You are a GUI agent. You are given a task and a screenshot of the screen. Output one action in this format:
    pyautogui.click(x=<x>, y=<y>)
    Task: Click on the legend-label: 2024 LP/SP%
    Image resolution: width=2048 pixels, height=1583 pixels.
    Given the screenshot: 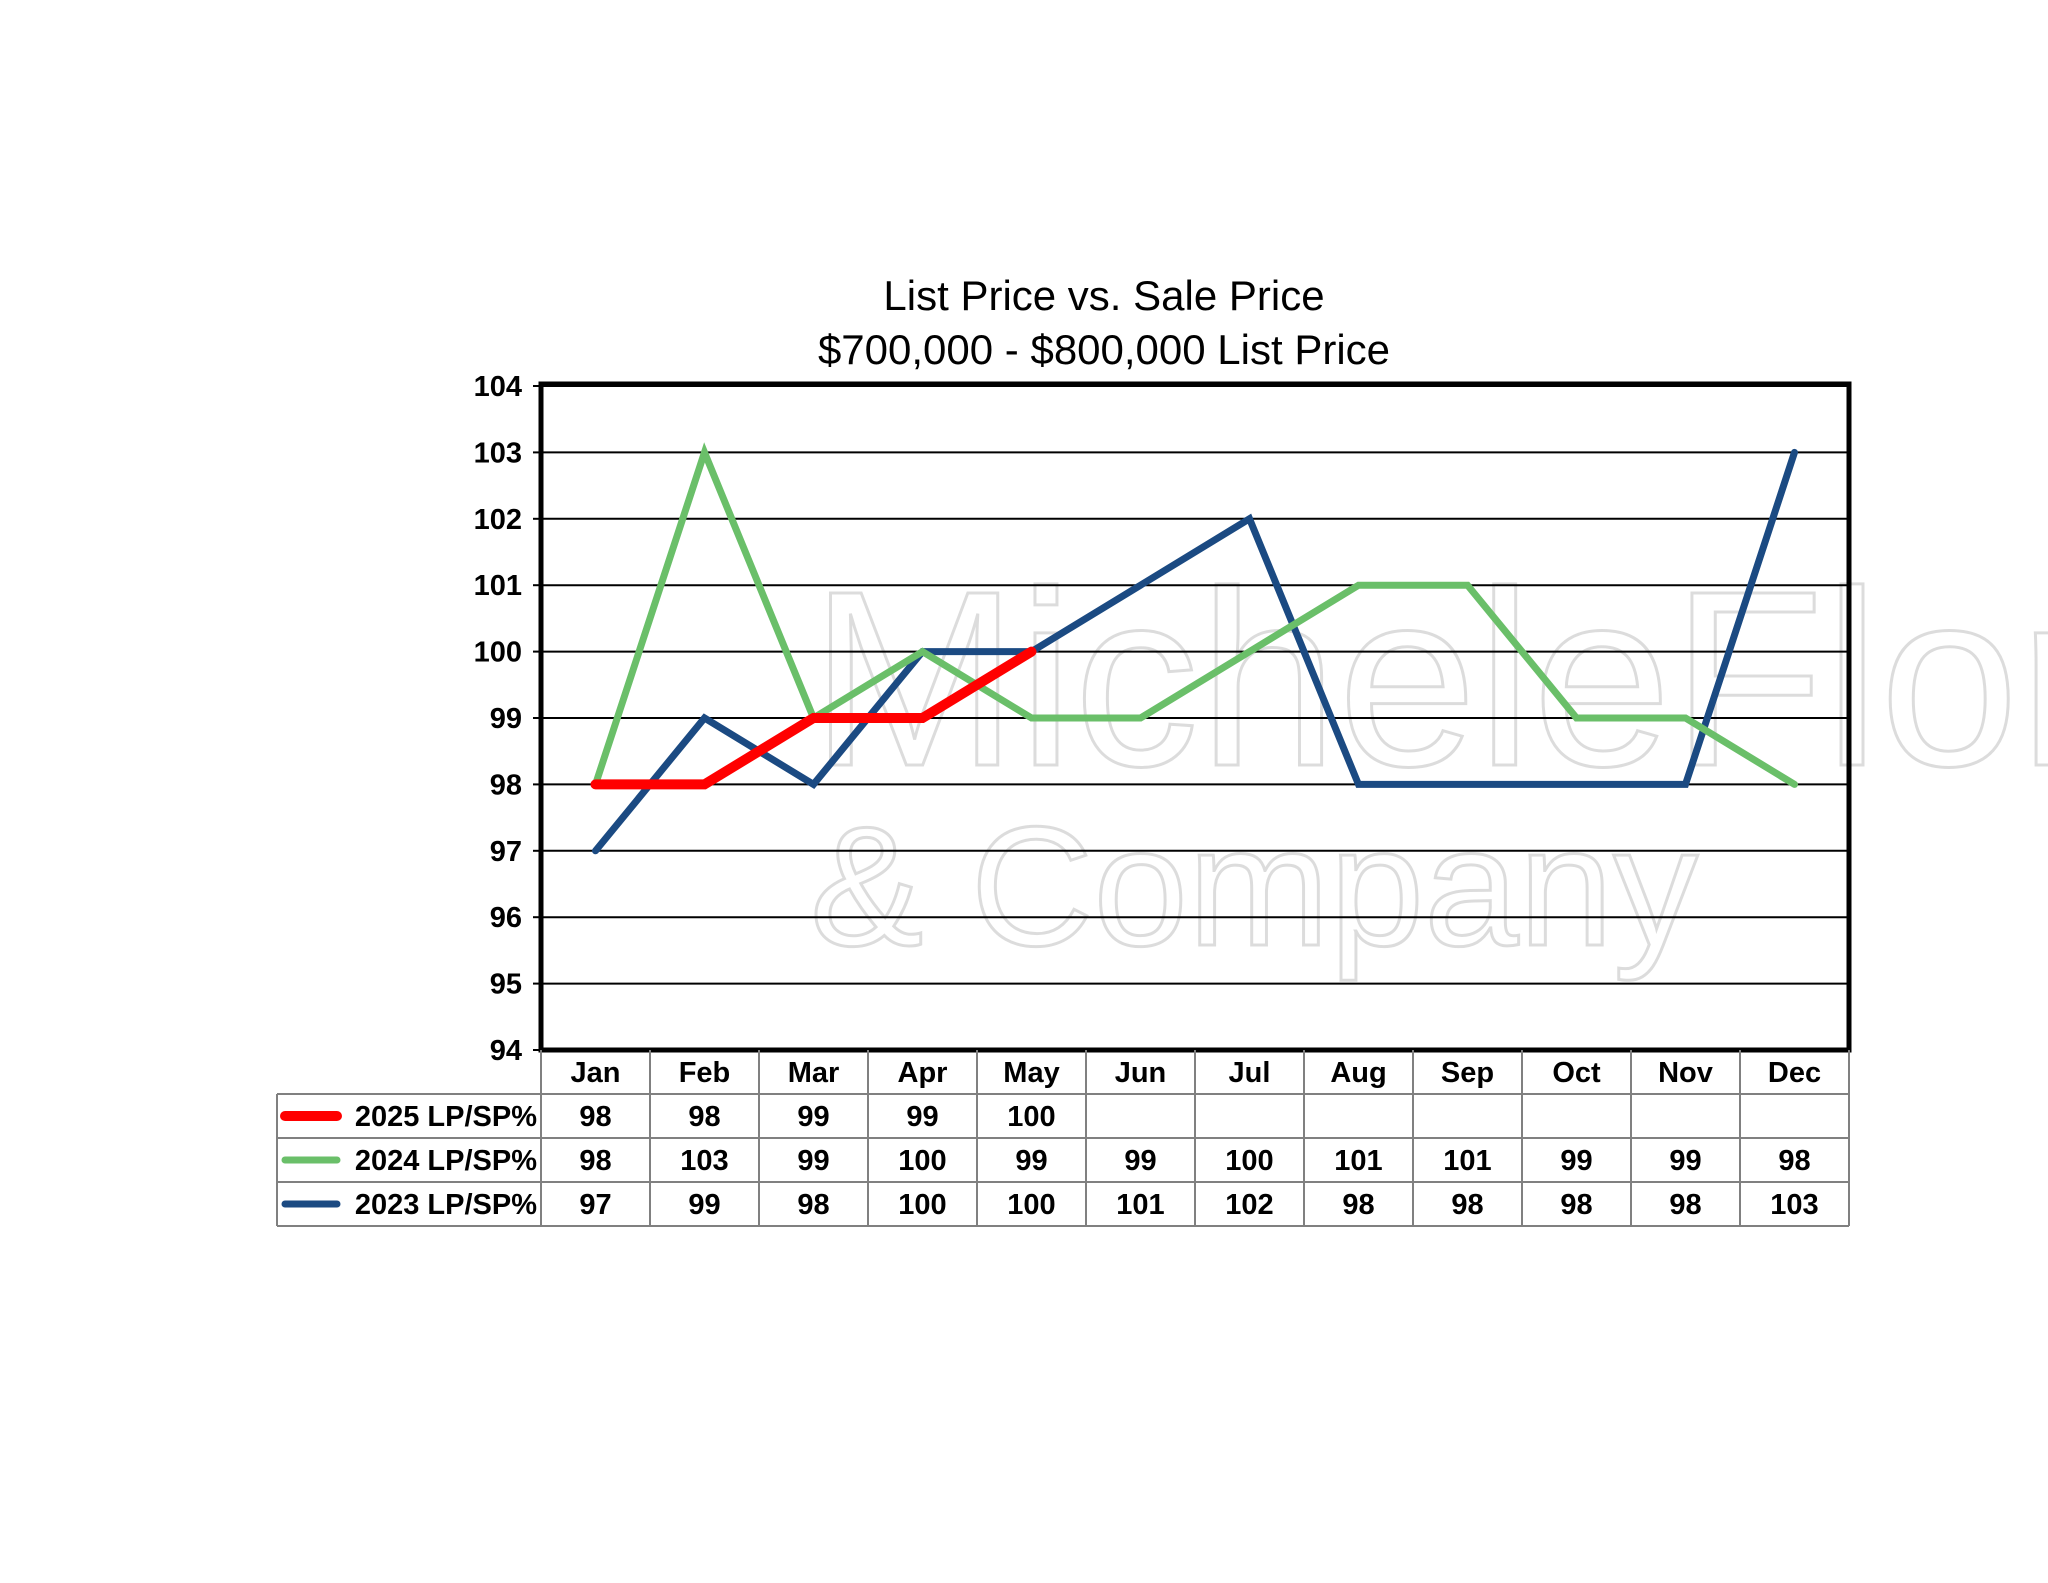 What is the action you would take?
    pyautogui.click(x=446, y=1161)
    